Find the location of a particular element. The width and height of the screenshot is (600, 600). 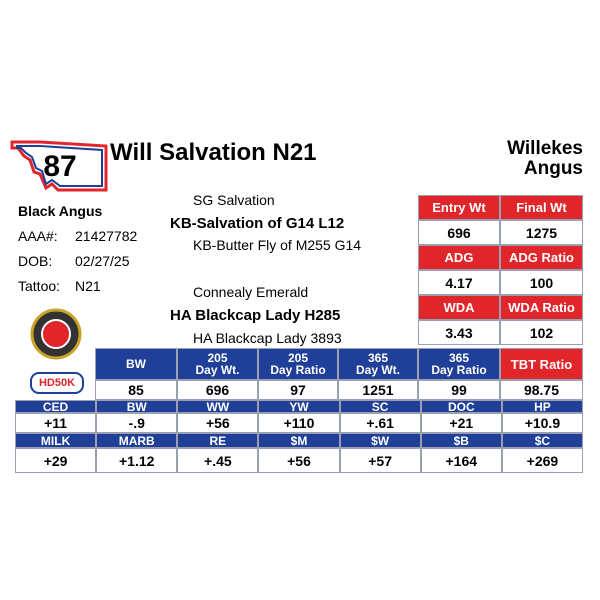

epd-header: YW is located at coordinates (299, 406).